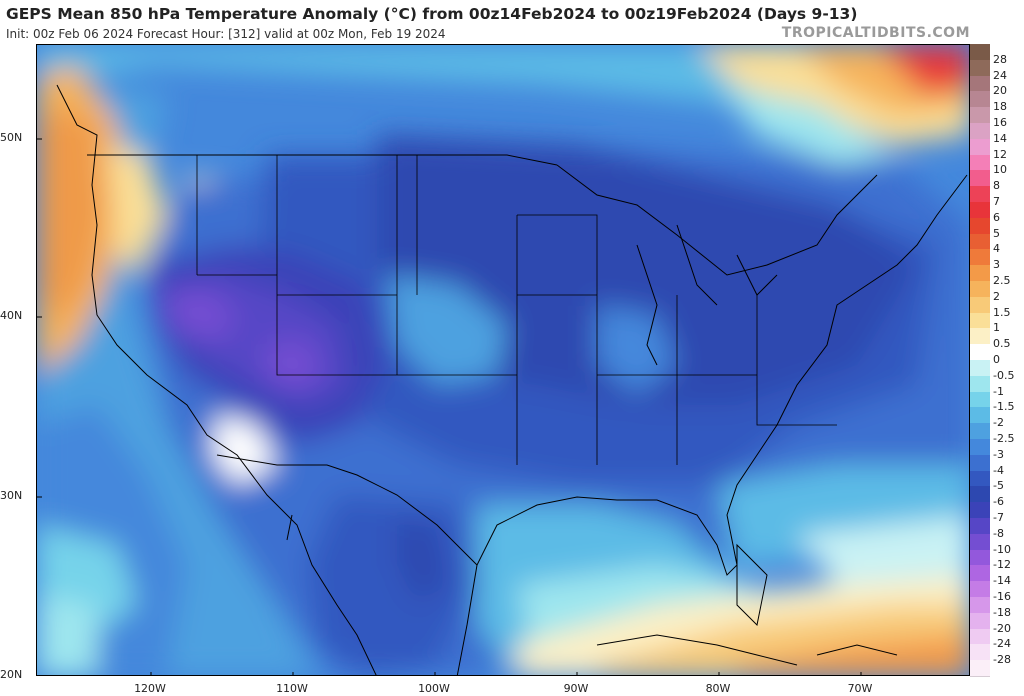 The width and height of the screenshot is (1024, 696). I want to click on florida, so click(752, 585).